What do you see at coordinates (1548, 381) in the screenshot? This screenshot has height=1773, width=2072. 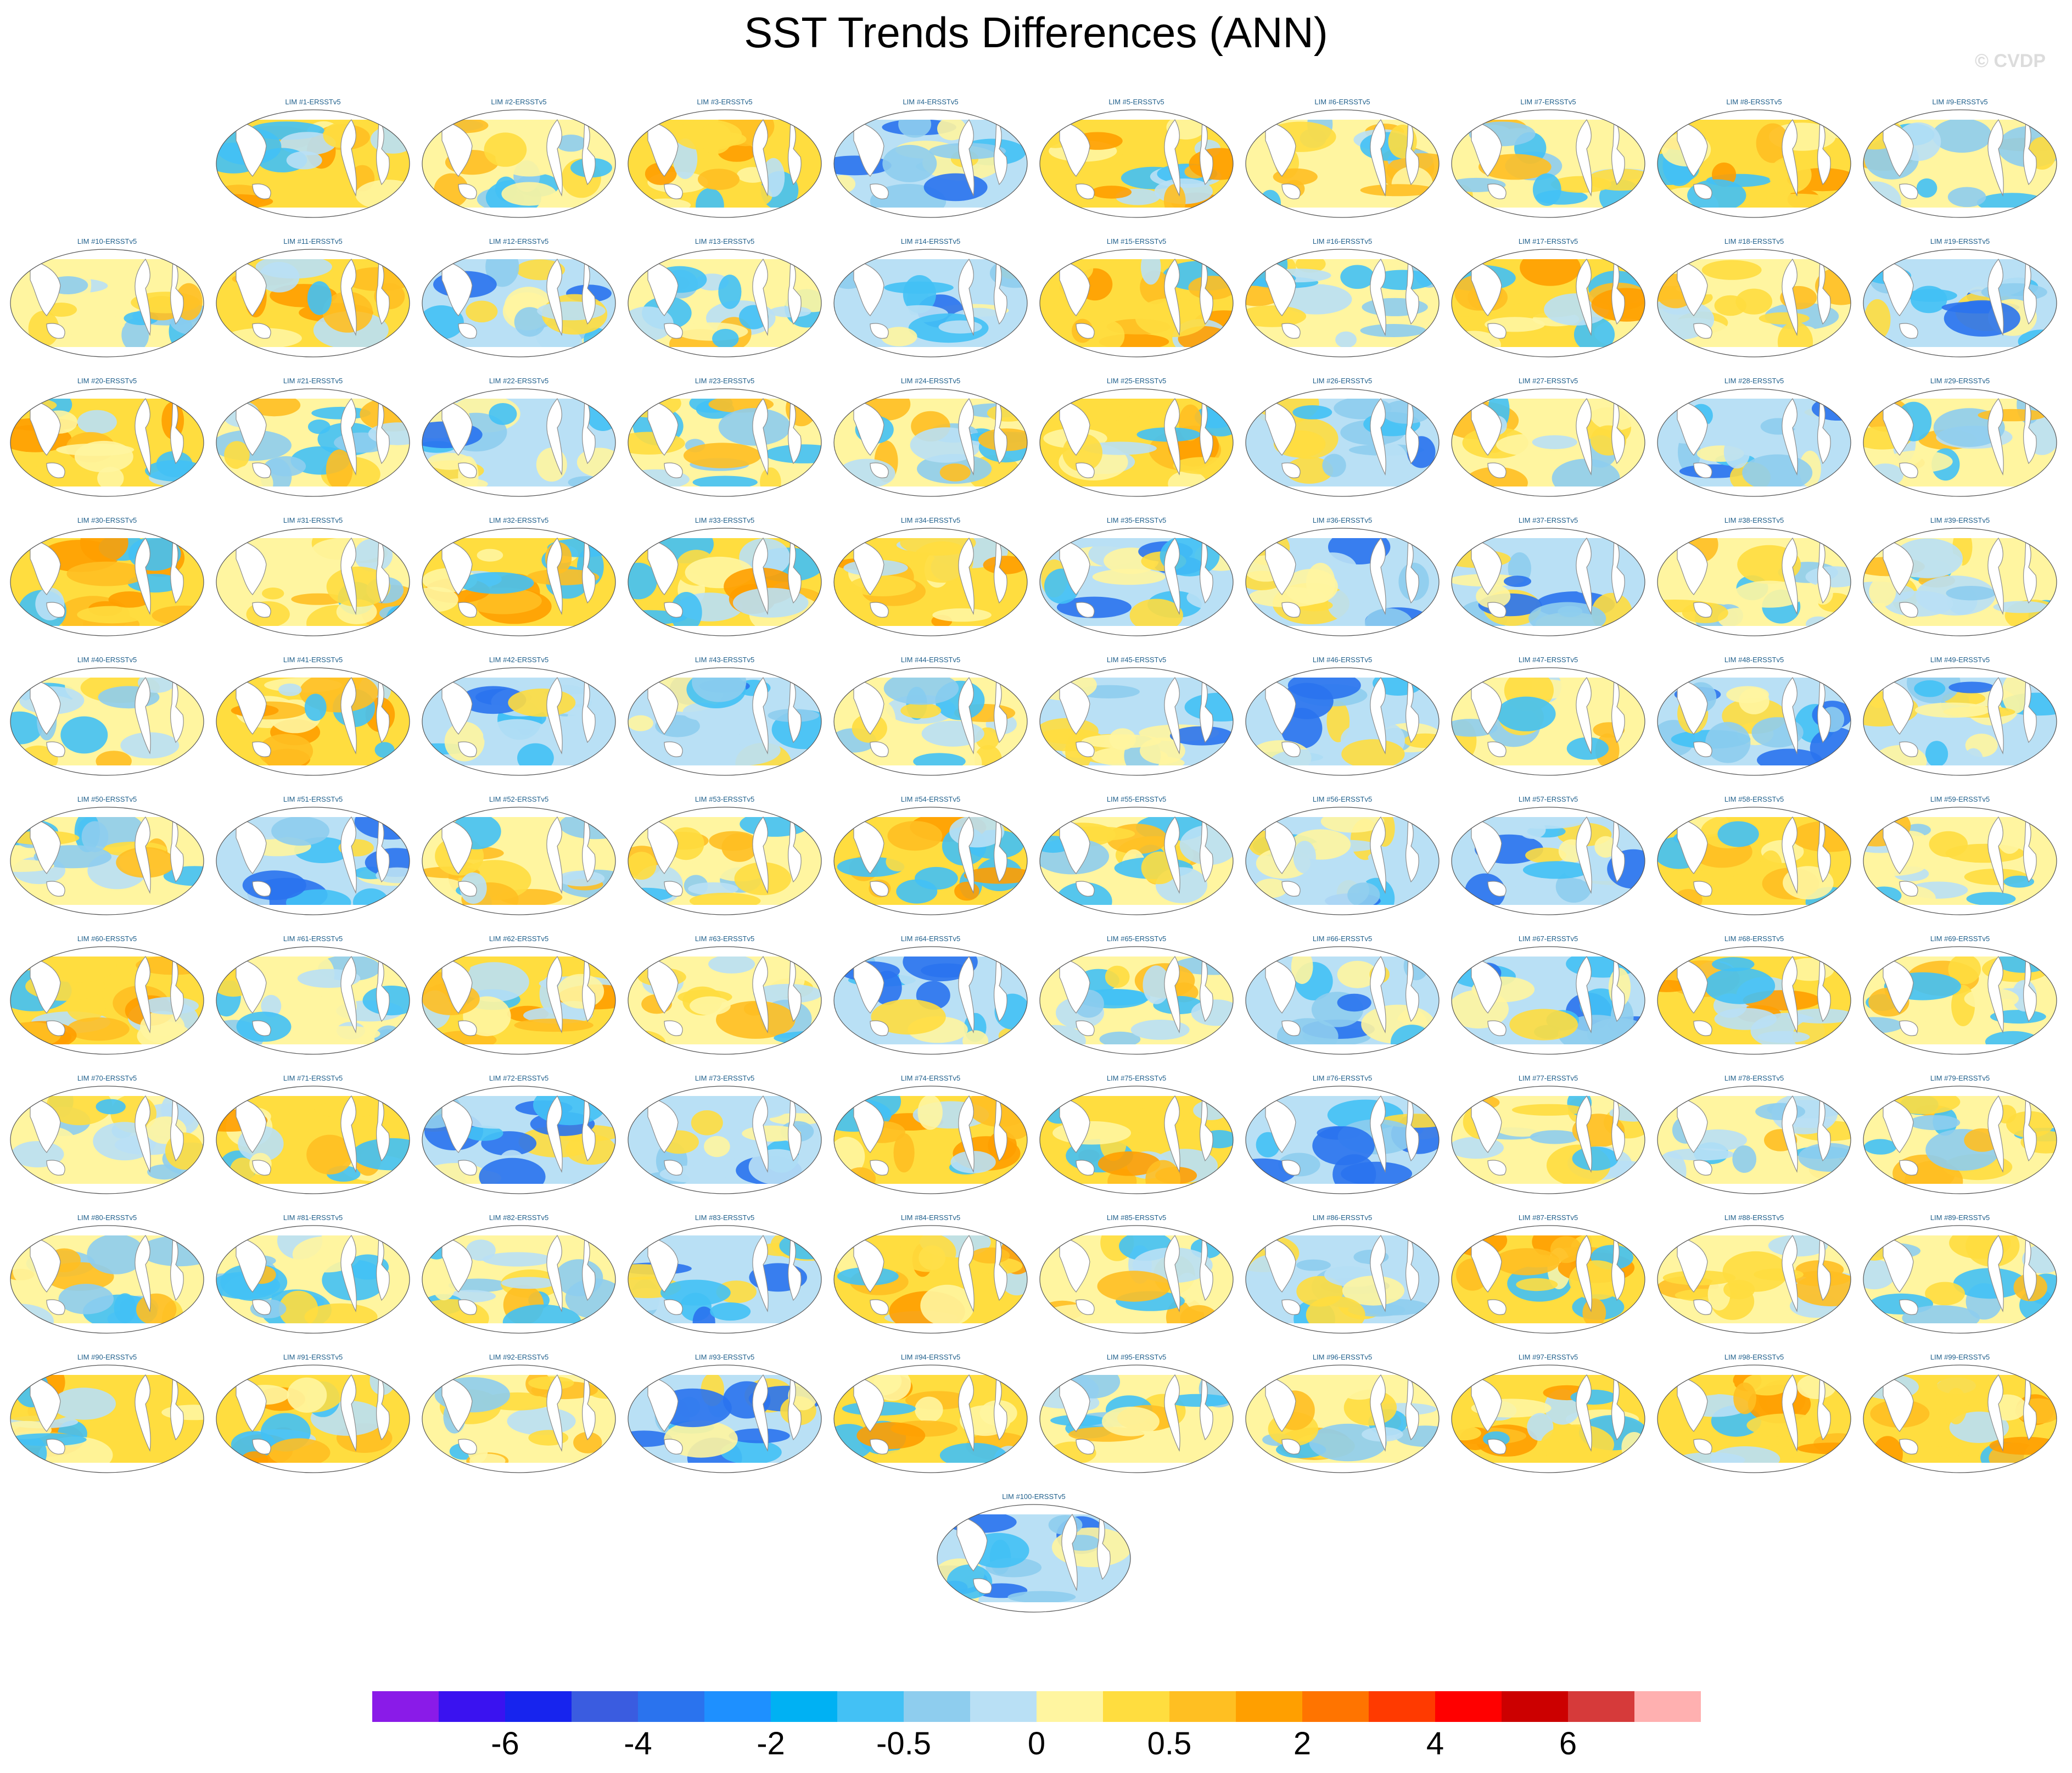 I see `panel-label: LIM #27-ERSSTv5` at bounding box center [1548, 381].